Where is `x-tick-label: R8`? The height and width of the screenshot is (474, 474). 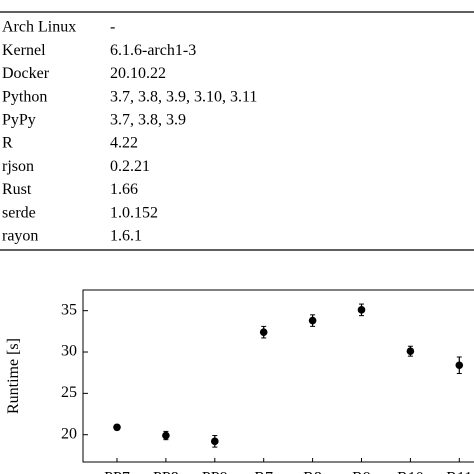
x-tick-label: R8 is located at coordinates (312, 471).